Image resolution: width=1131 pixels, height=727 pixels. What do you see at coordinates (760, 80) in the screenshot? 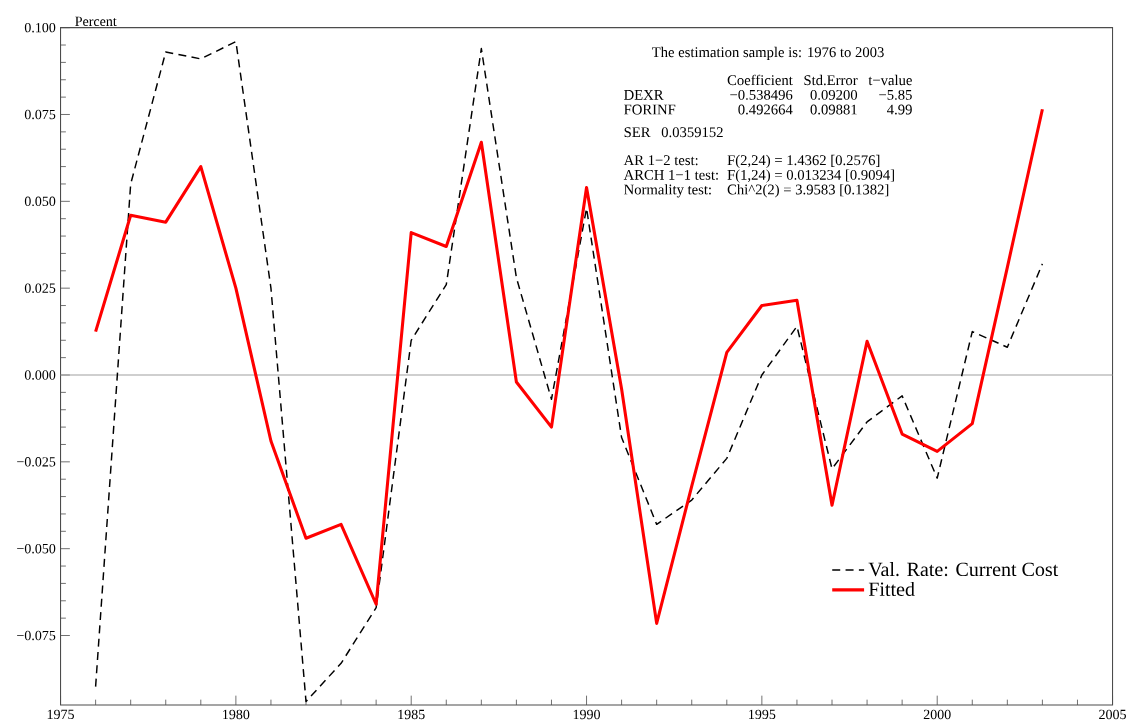
I see `annotation: Coefficient` at bounding box center [760, 80].